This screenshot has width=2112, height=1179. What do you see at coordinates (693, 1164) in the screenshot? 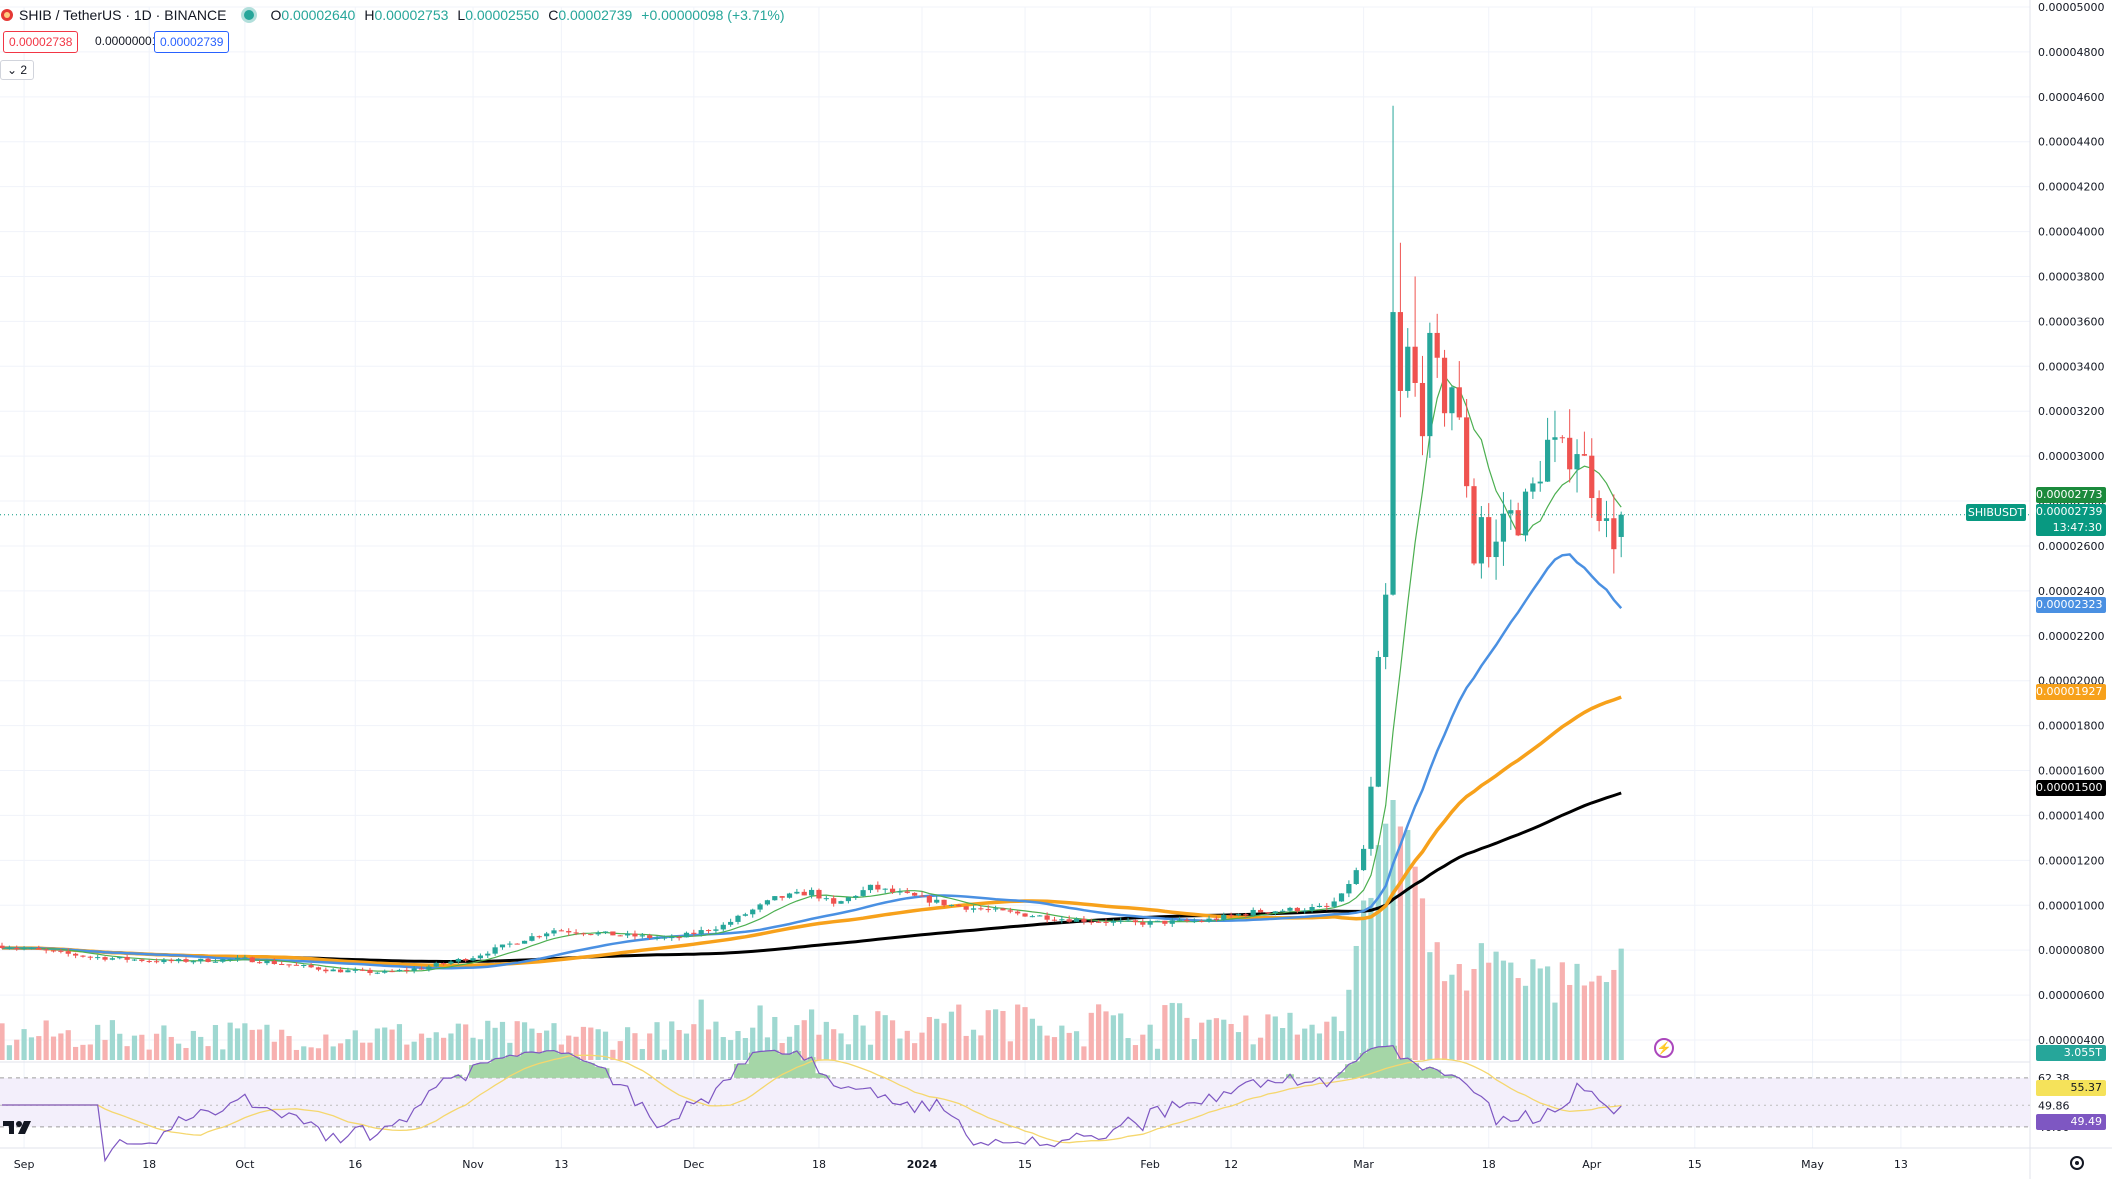
I see `time-tick-label: Dec` at bounding box center [693, 1164].